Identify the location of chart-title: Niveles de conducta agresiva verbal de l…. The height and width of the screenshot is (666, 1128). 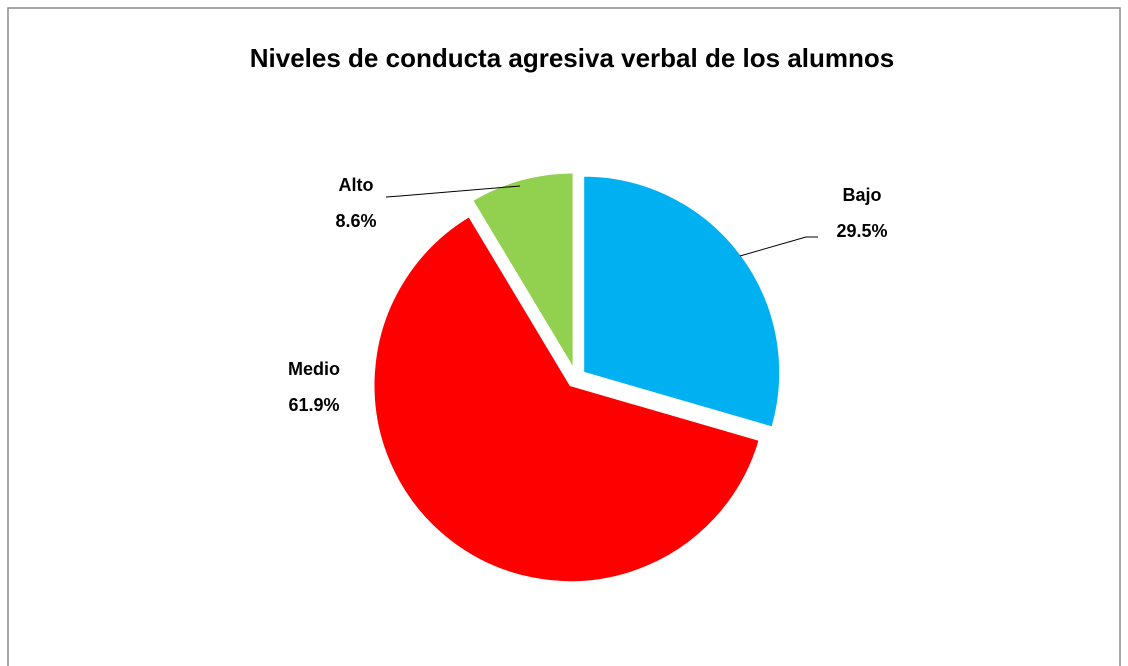
(572, 58).